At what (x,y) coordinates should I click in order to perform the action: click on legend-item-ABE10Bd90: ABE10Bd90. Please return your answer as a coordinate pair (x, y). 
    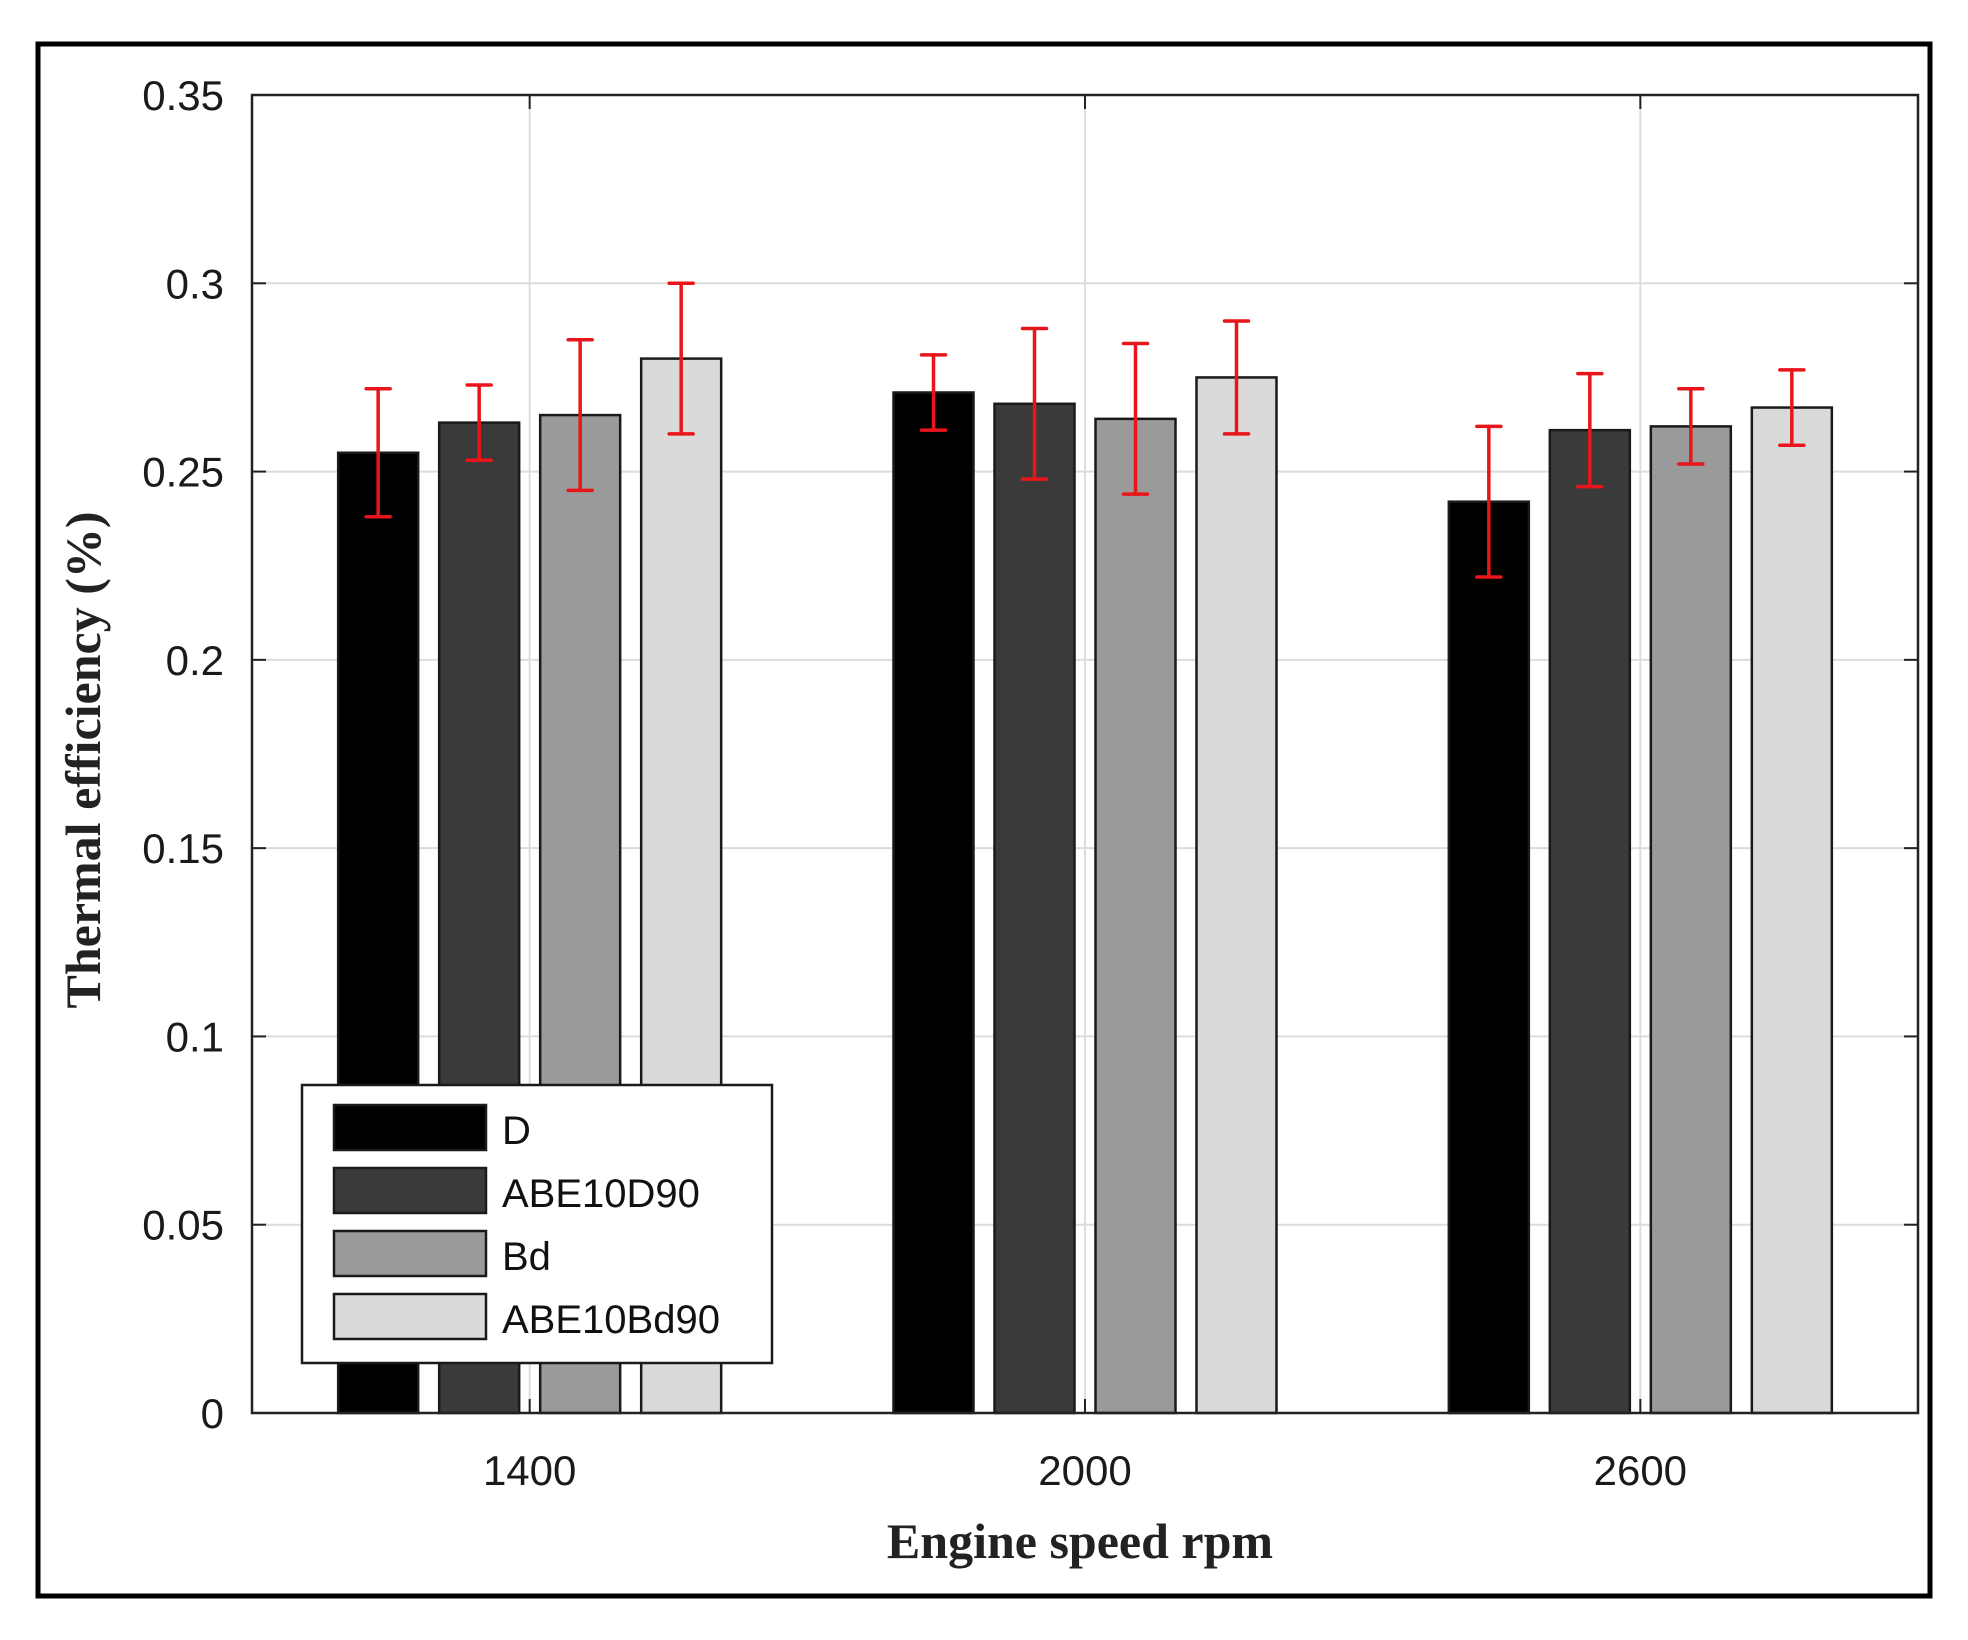
    Looking at the image, I should click on (526, 1317).